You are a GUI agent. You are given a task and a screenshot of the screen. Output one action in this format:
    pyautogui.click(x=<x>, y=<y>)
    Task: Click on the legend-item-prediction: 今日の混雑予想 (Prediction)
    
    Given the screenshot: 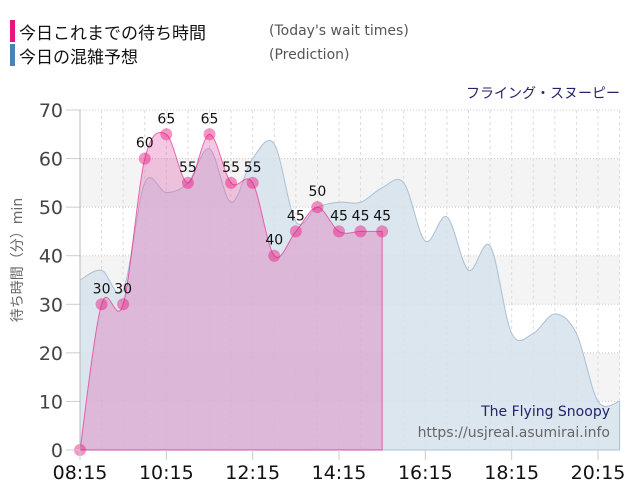 What is the action you would take?
    pyautogui.click(x=209, y=55)
    